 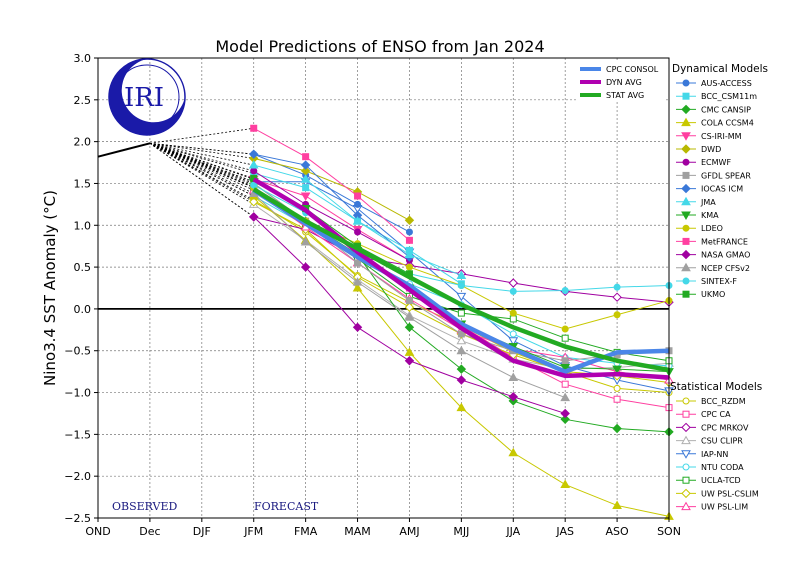 What do you see at coordinates (708, 202) in the screenshot?
I see `legend-label: JMA` at bounding box center [708, 202].